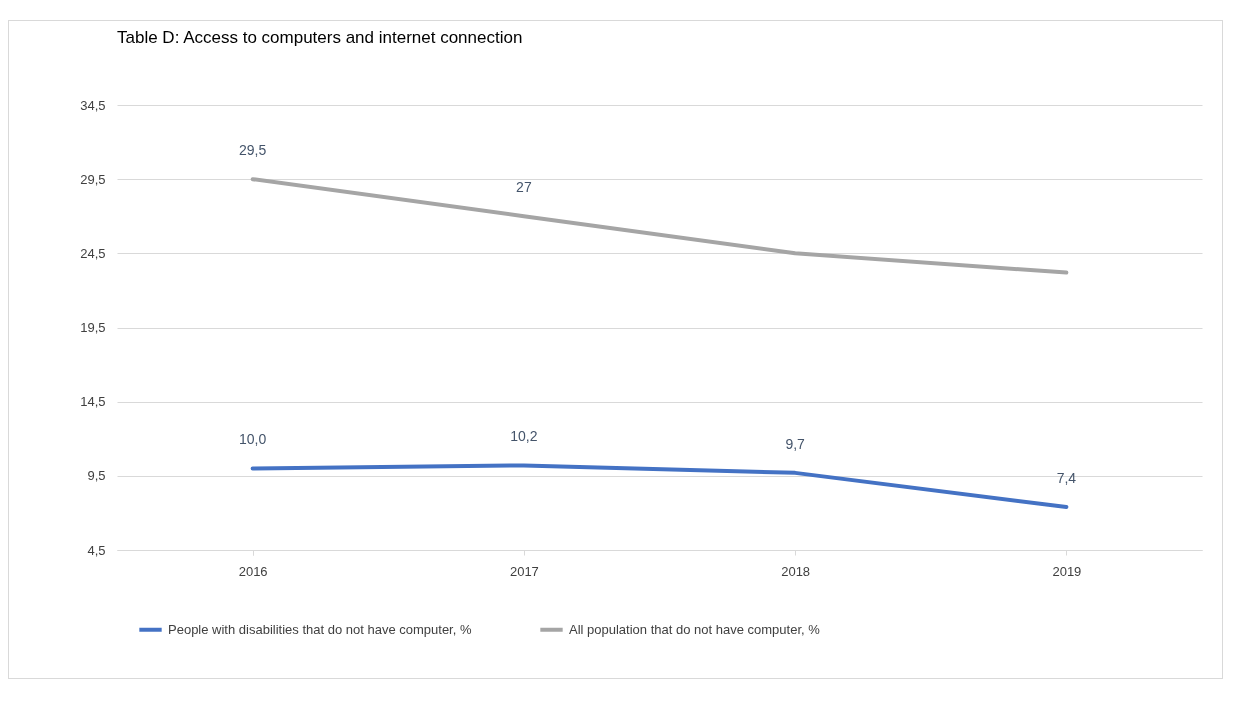 This screenshot has width=1250, height=724. What do you see at coordinates (93, 327) in the screenshot?
I see `y-tick-label: 19,5` at bounding box center [93, 327].